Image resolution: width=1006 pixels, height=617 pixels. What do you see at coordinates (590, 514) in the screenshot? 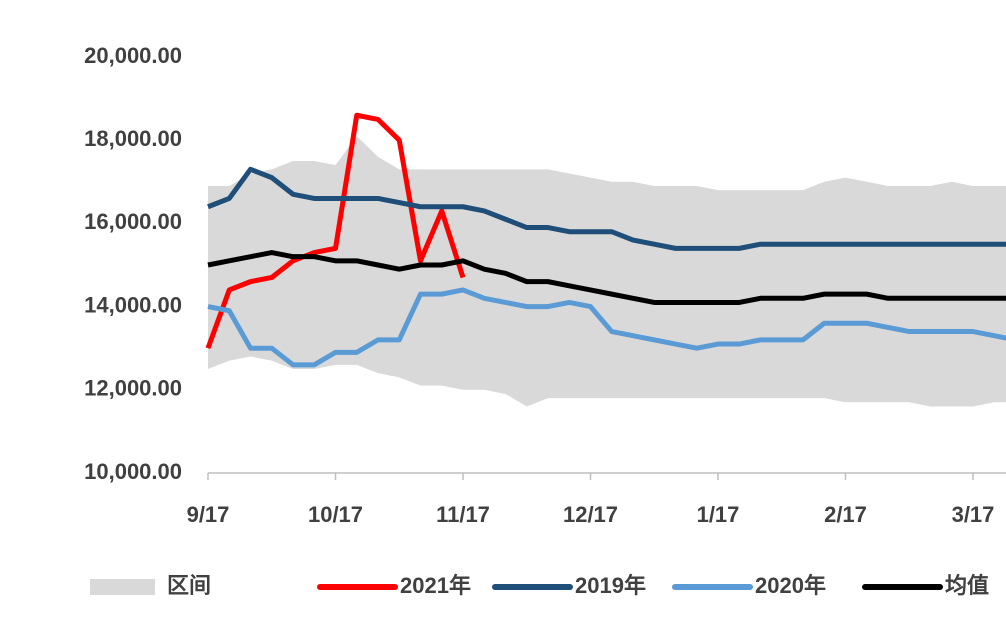
I see `x-tick-label: 12/17` at bounding box center [590, 514].